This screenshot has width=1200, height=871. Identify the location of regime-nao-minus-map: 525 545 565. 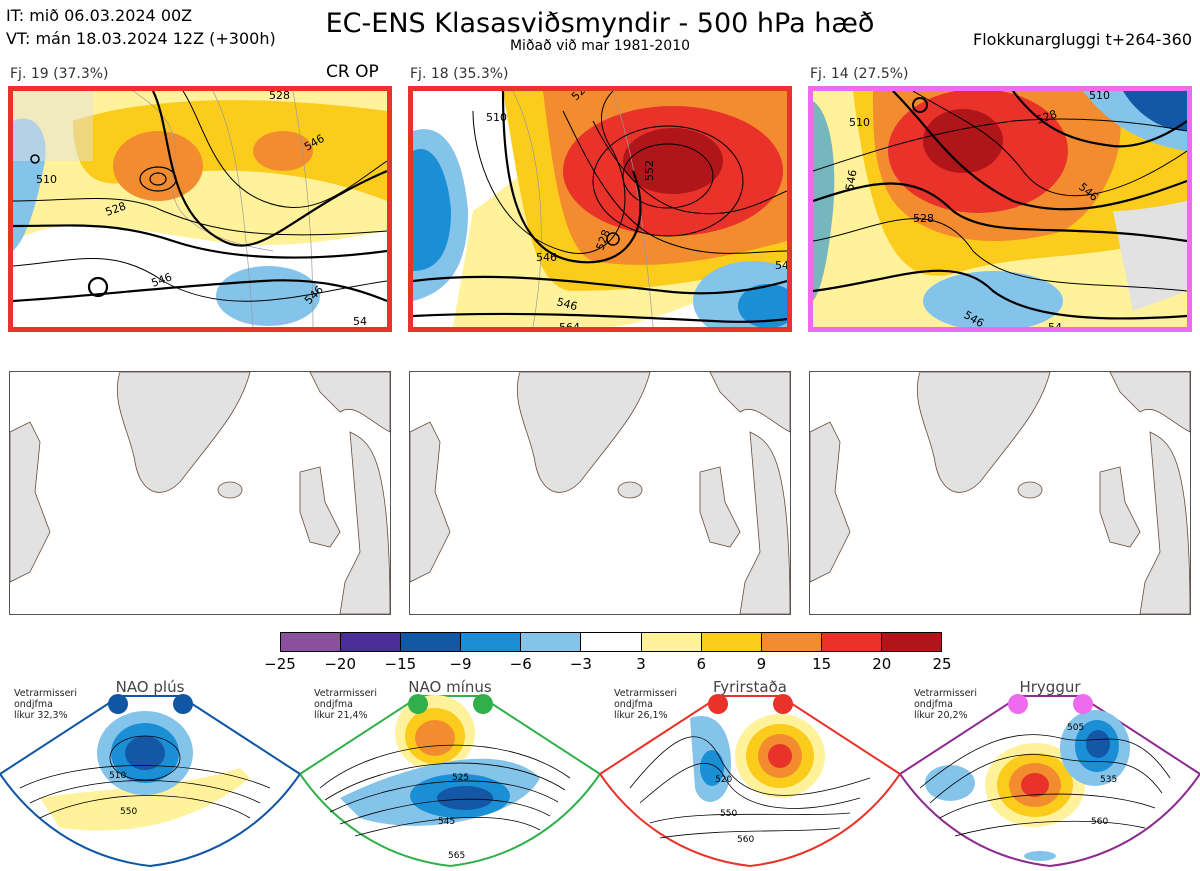
(450, 781).